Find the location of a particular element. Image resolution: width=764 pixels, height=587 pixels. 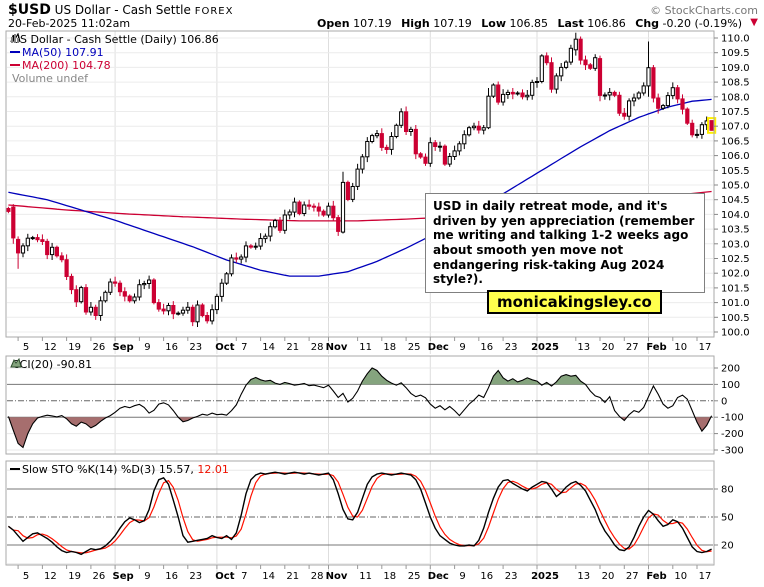

chg-value: -0.20 (-0.19%) is located at coordinates (702, 23).